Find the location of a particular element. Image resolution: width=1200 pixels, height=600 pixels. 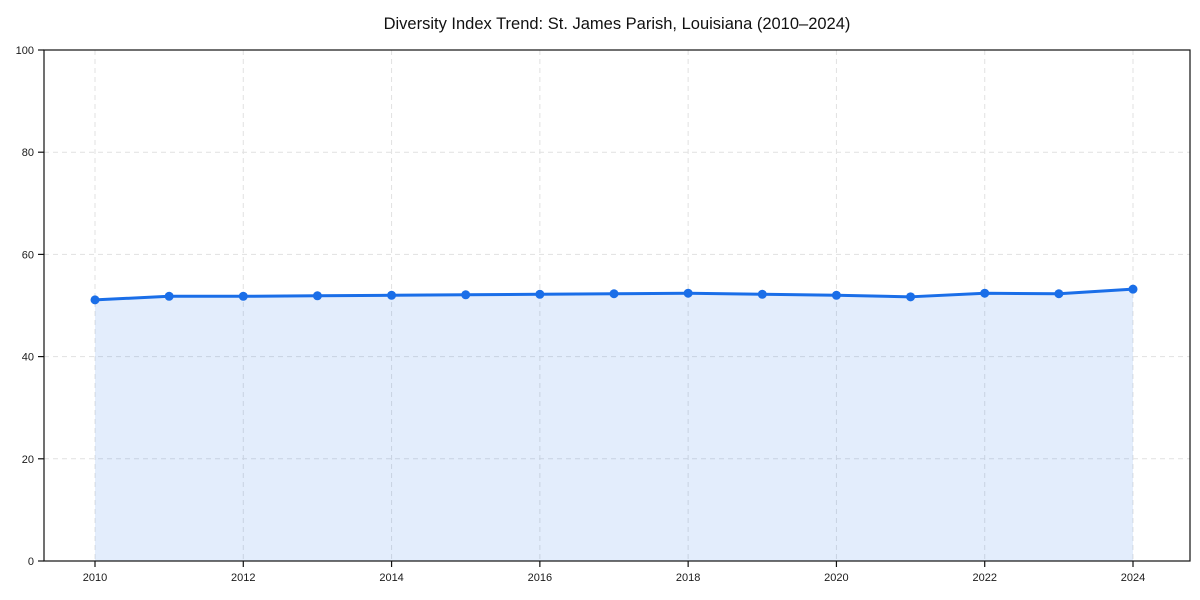

y-tick-label-0: 0 is located at coordinates (31, 562).